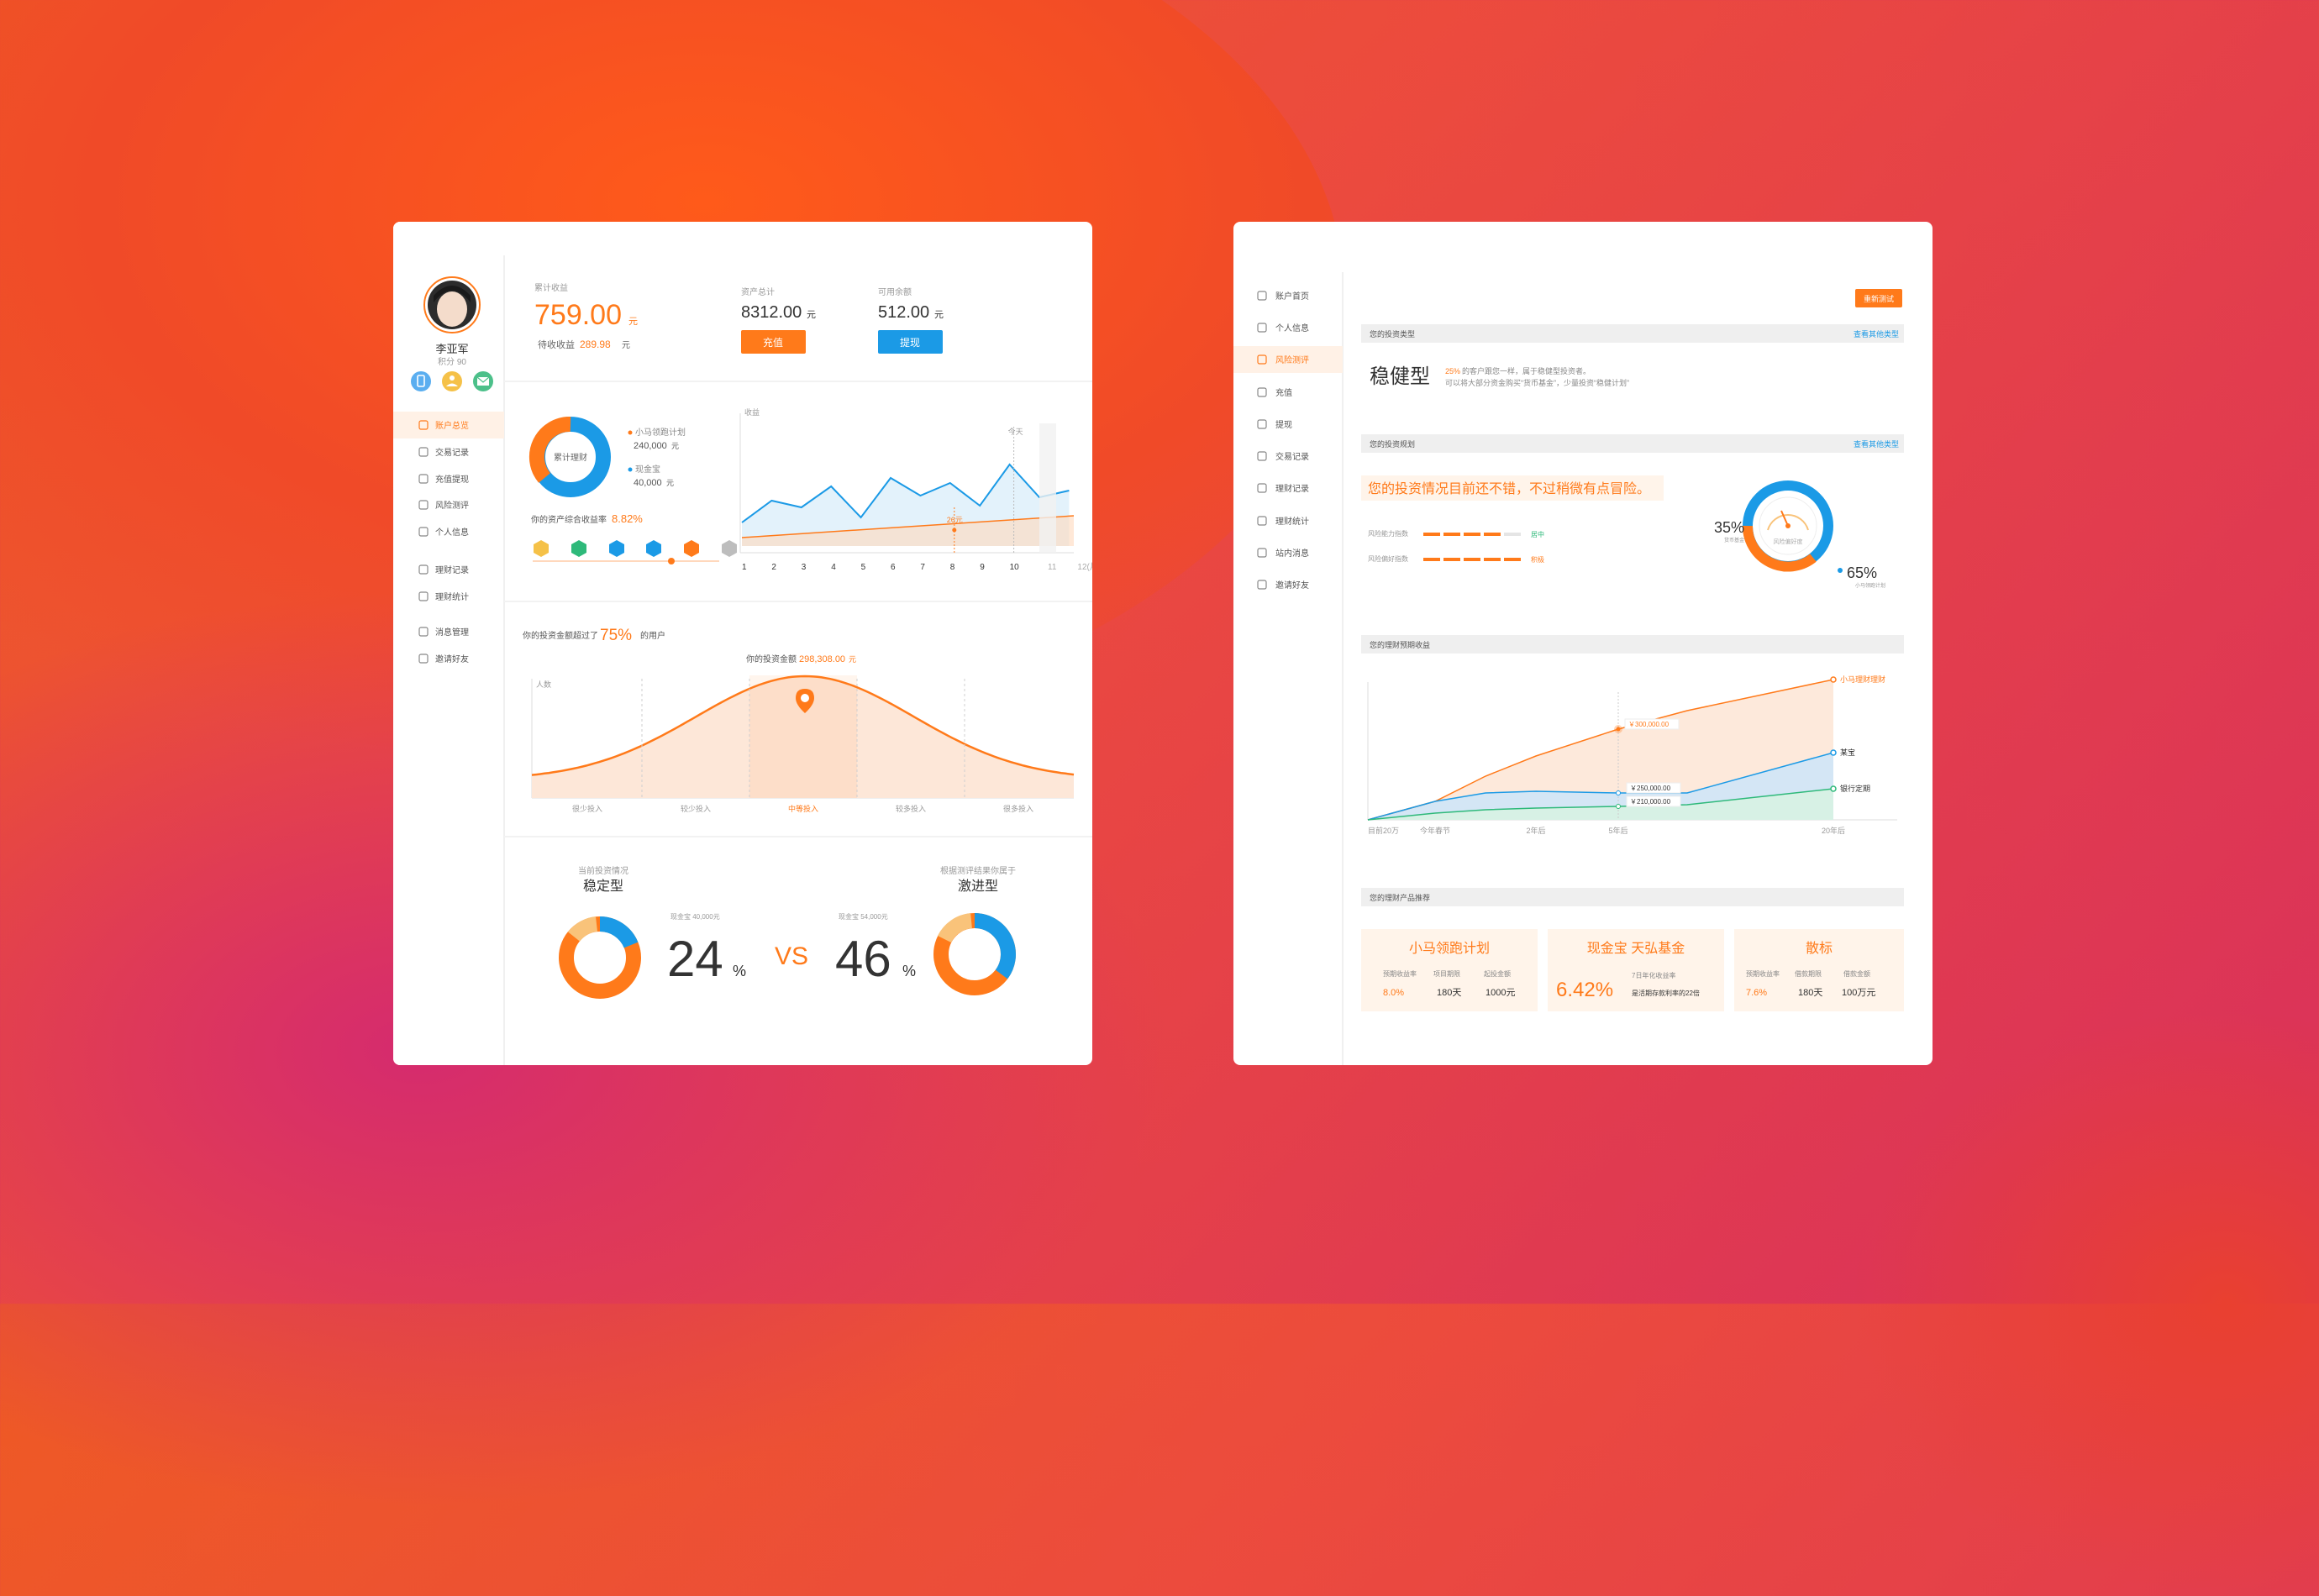 Image resolution: width=2319 pixels, height=1596 pixels. I want to click on active-highlight, so click(1288, 359).